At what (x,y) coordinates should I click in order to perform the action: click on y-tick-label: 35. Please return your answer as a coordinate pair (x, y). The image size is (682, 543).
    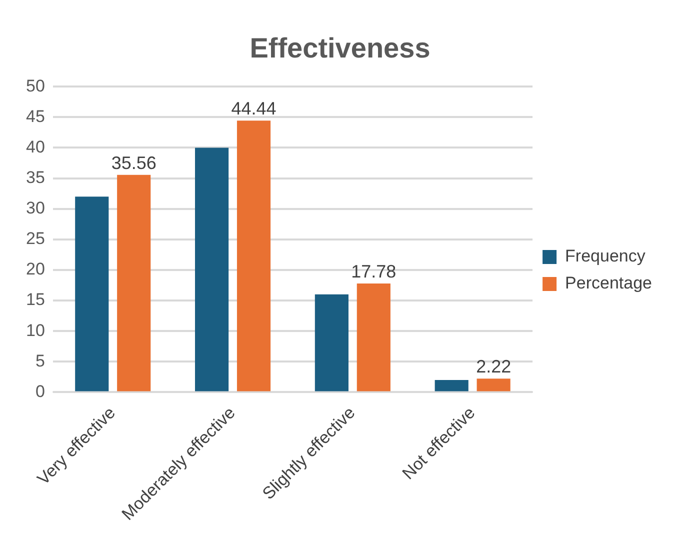
    Looking at the image, I should click on (35, 177).